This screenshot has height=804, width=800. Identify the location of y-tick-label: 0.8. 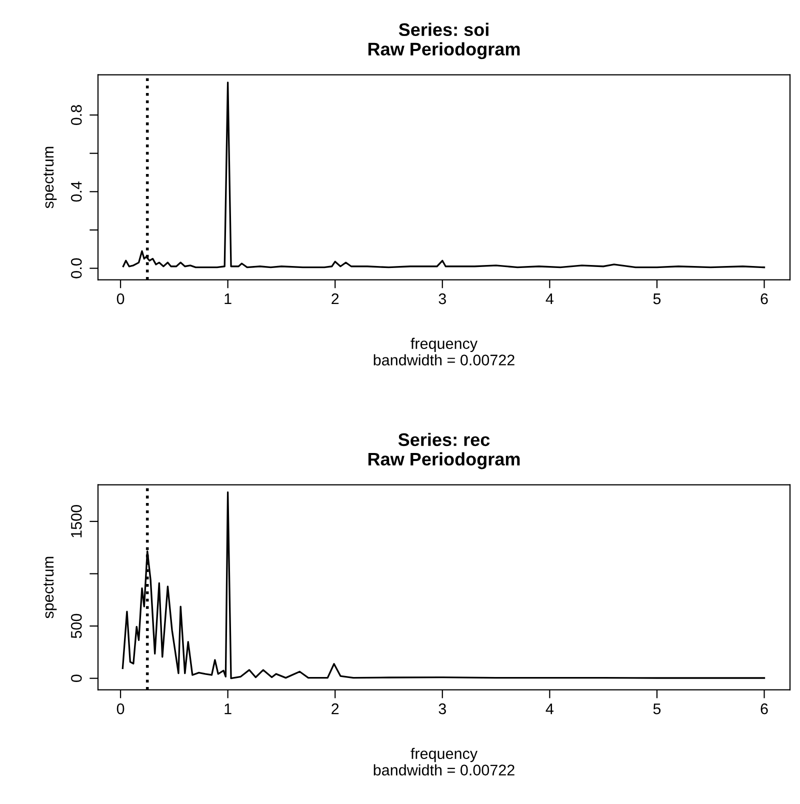
(76, 115).